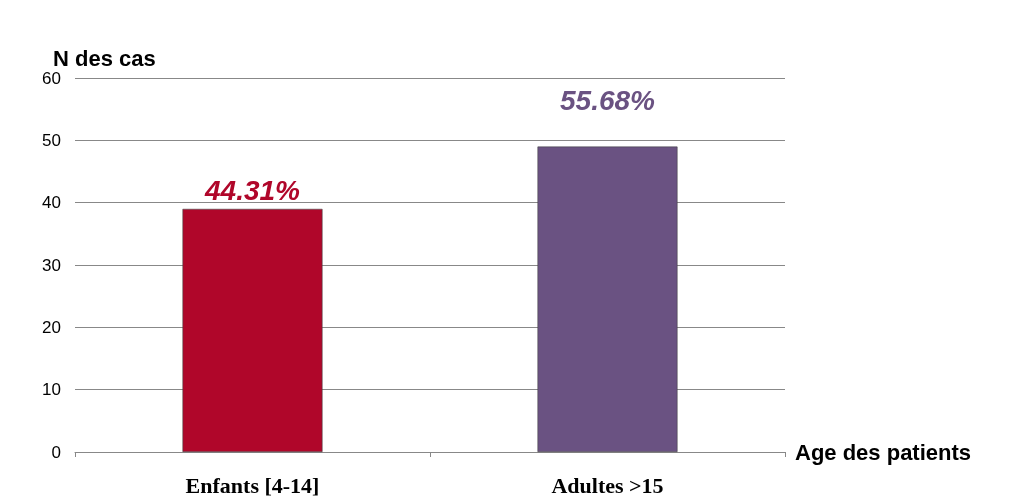 The width and height of the screenshot is (1019, 503). Describe the element at coordinates (607, 485) in the screenshot. I see `x-tick-label: Adultes >15` at that location.